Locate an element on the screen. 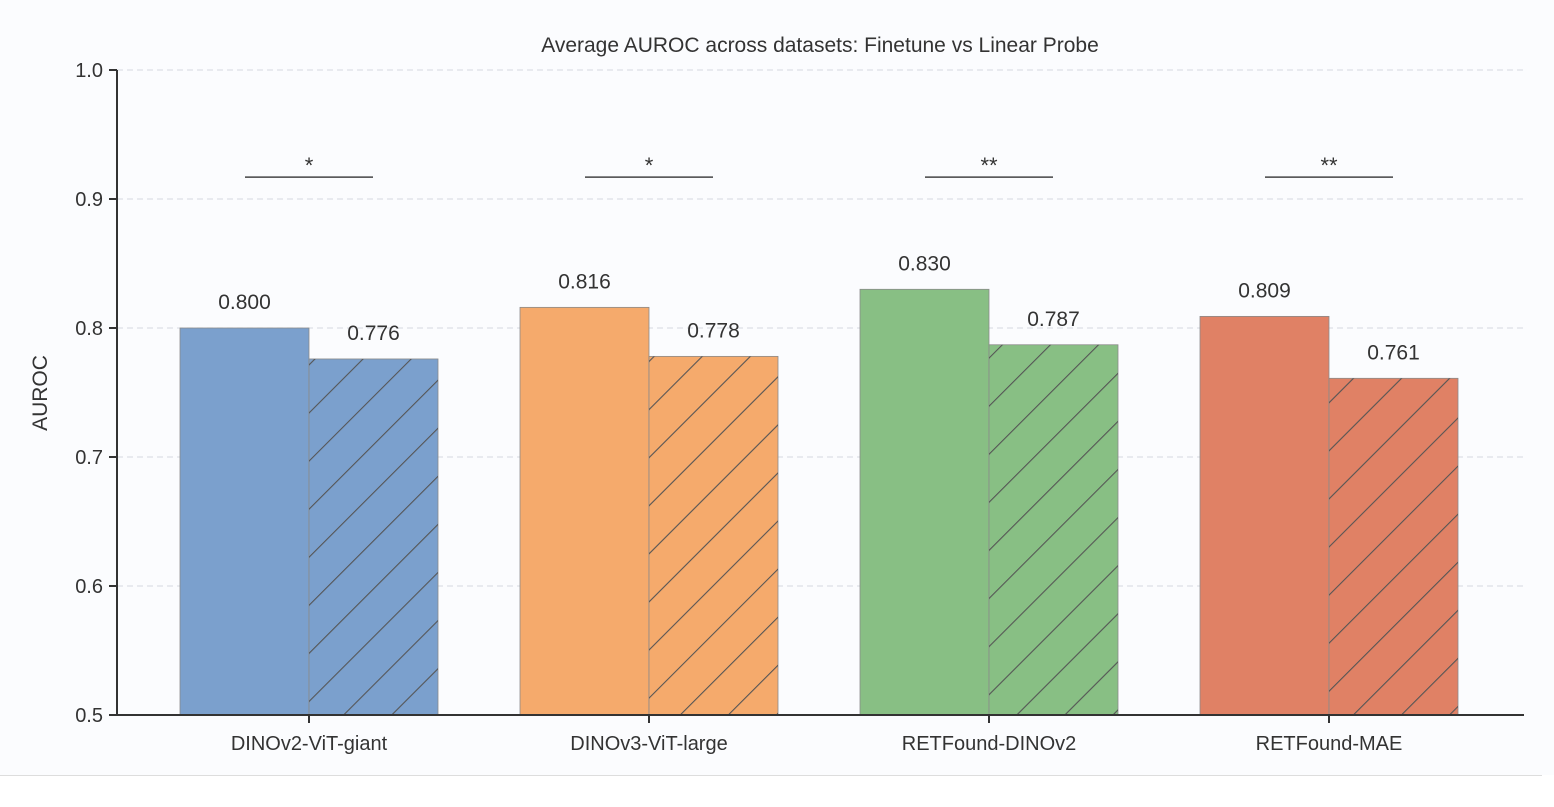 The image size is (1554, 807). bar-value-label: 0.776 is located at coordinates (373, 333).